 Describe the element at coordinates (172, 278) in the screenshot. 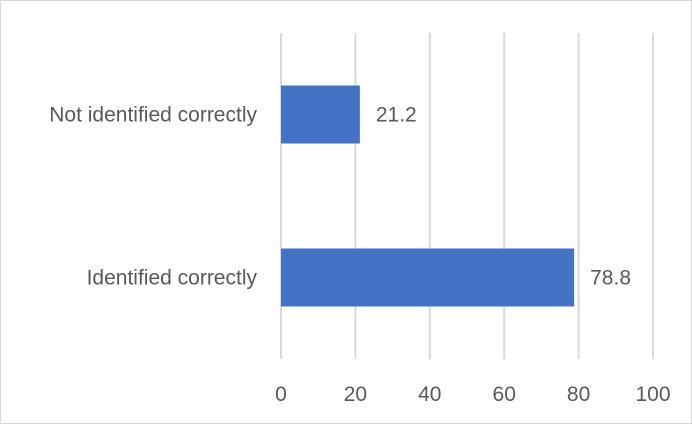

I see `y-category-label: Identified correctly` at that location.